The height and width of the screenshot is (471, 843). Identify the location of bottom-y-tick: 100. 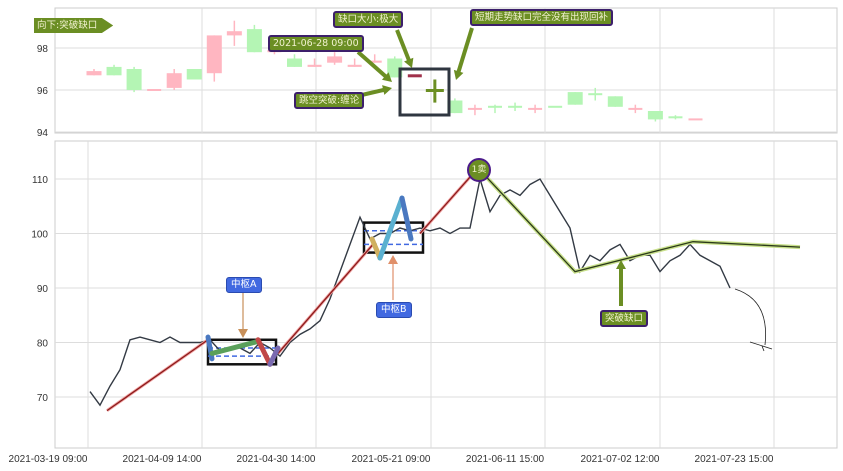
(39, 235).